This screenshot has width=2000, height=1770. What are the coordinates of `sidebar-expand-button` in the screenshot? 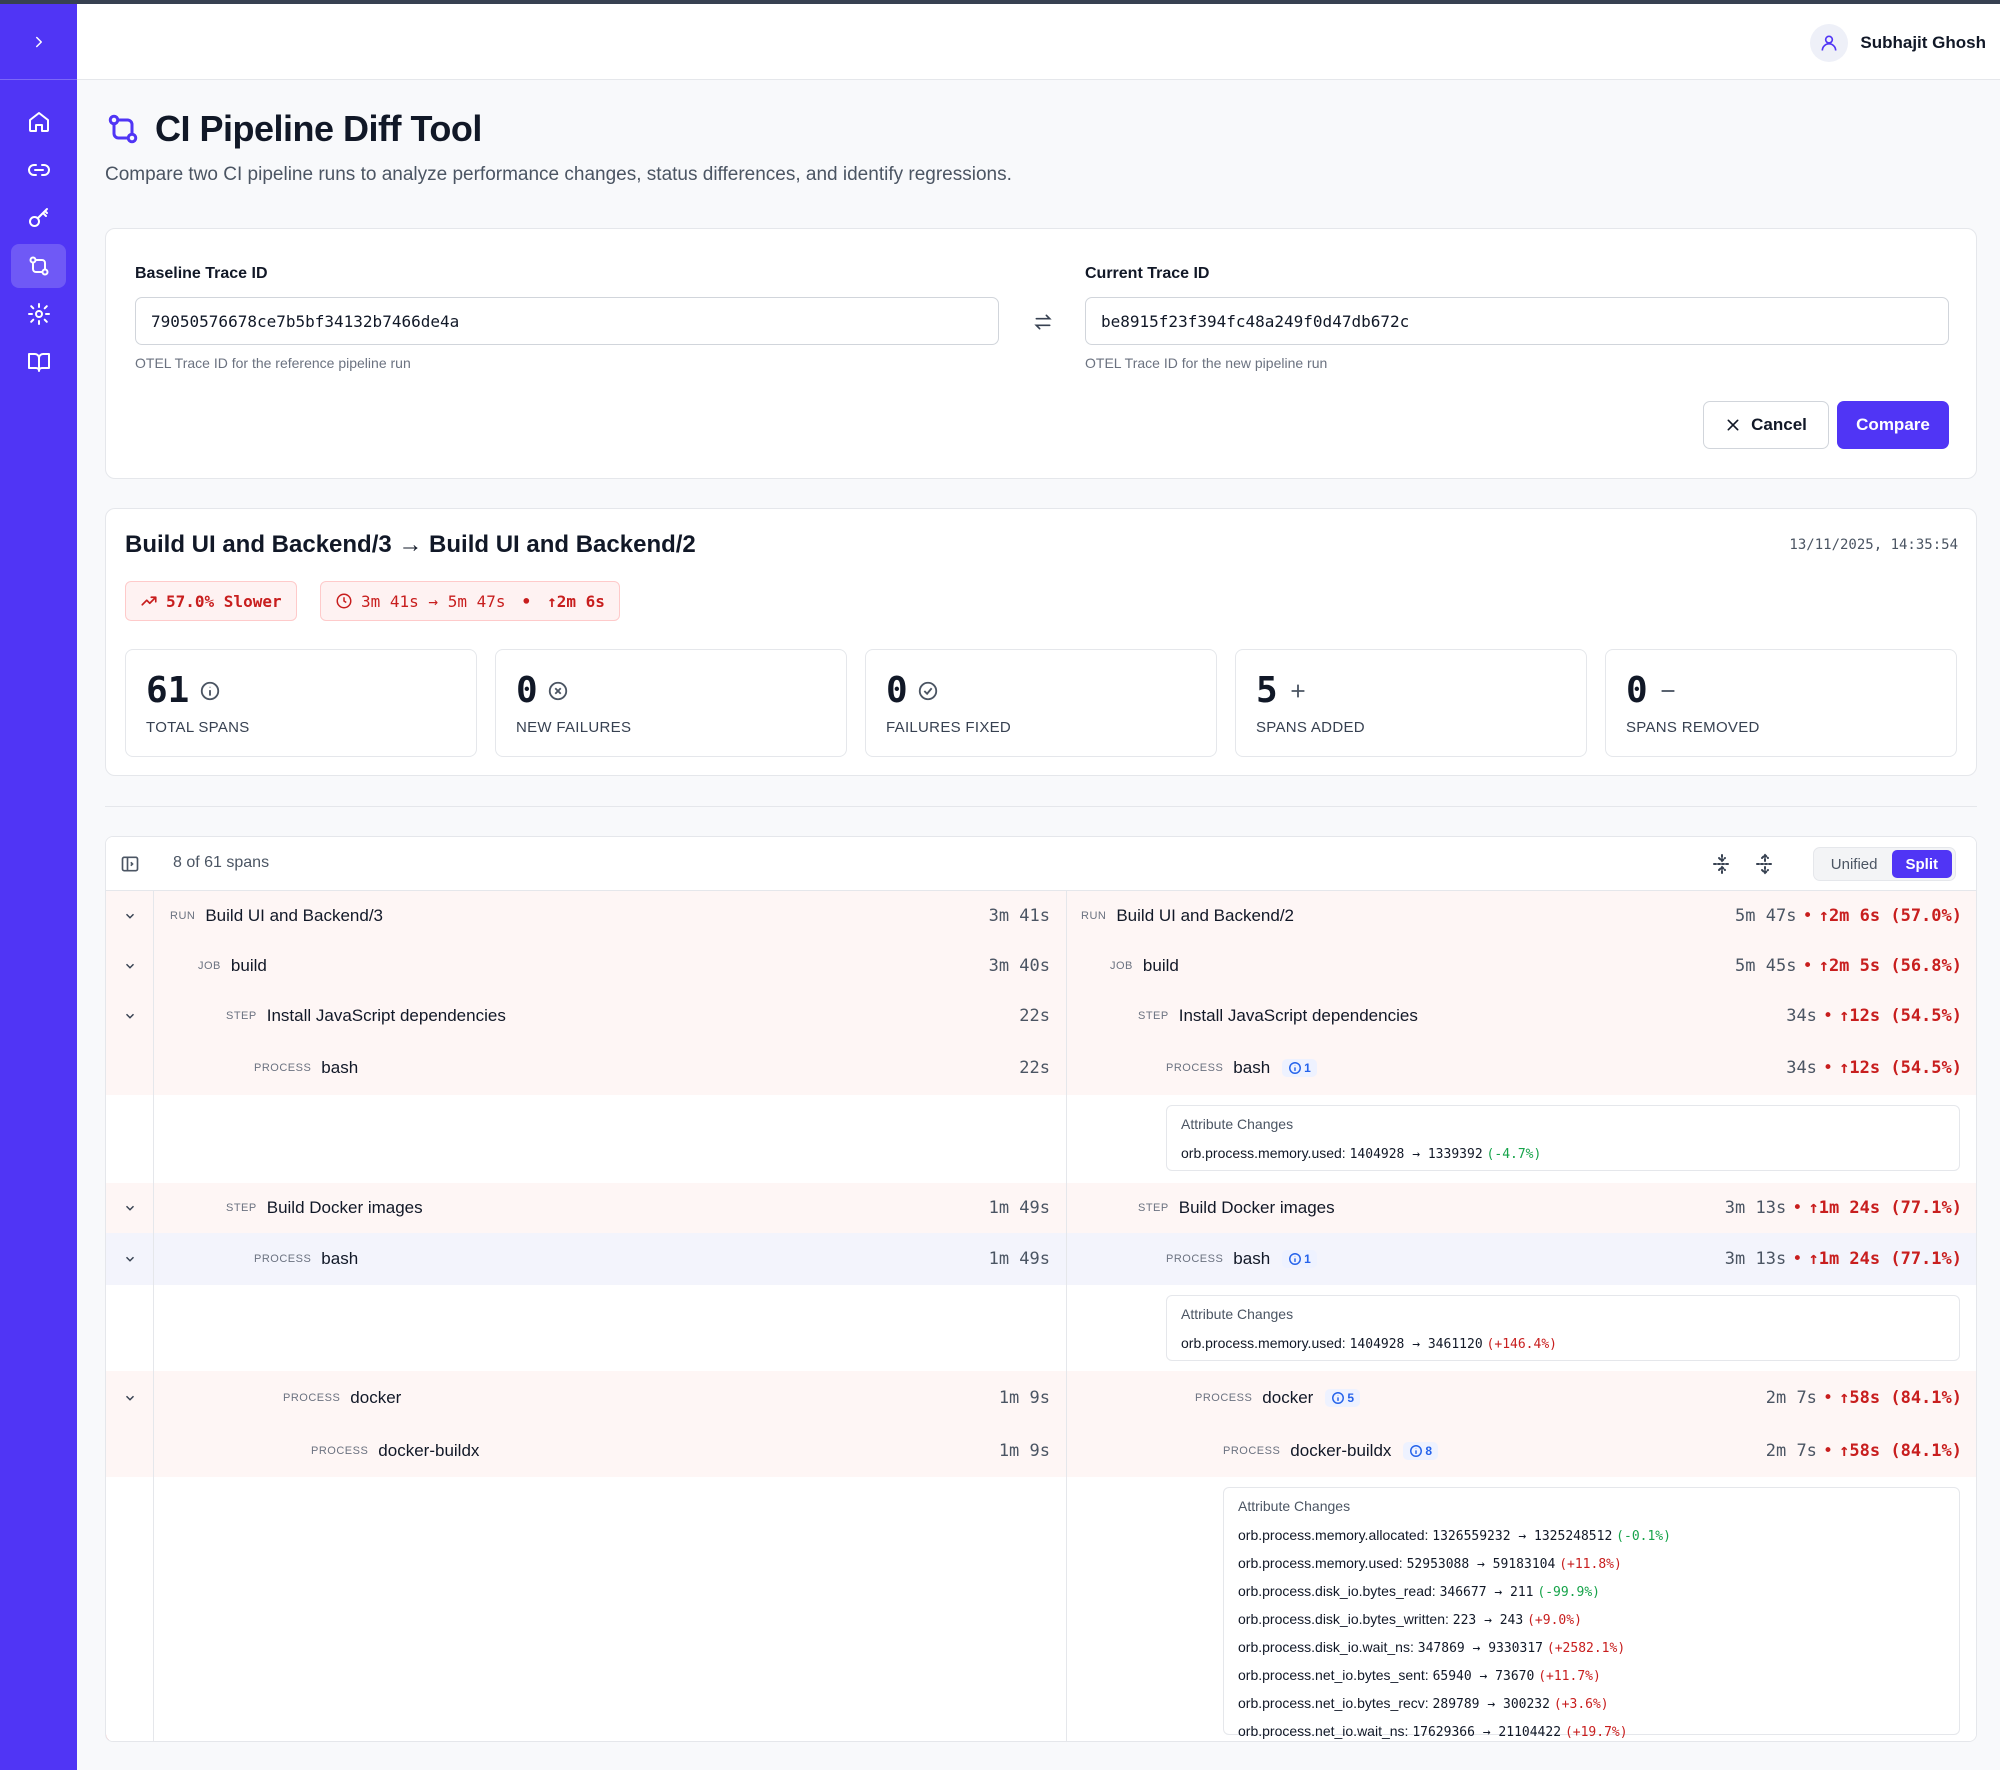 It's located at (38, 42).